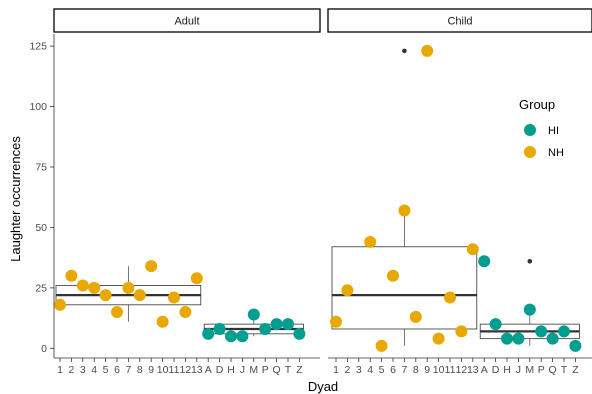 This screenshot has width=592, height=394. Describe the element at coordinates (556, 153) in the screenshot. I see `legend-label-nh: NH` at that location.